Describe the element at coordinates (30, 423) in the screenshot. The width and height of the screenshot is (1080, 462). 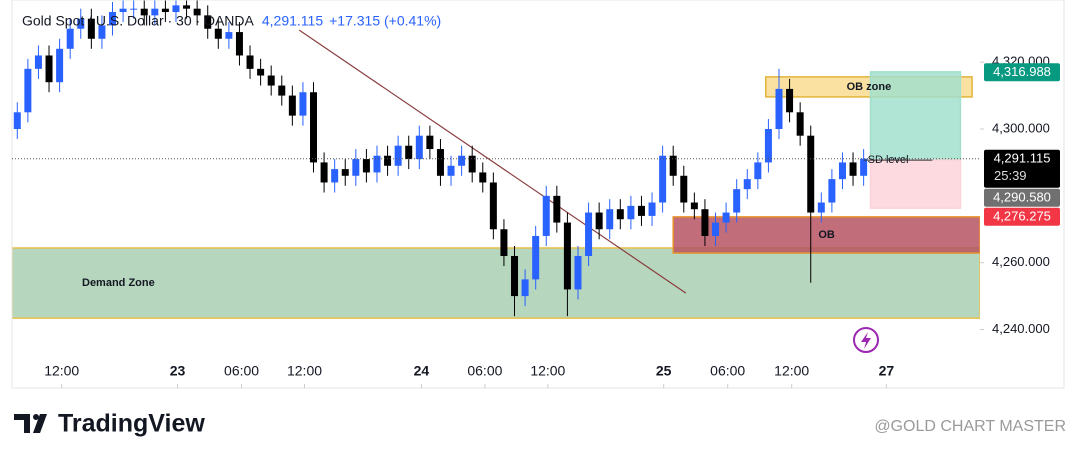
I see `tradingview-logo` at that location.